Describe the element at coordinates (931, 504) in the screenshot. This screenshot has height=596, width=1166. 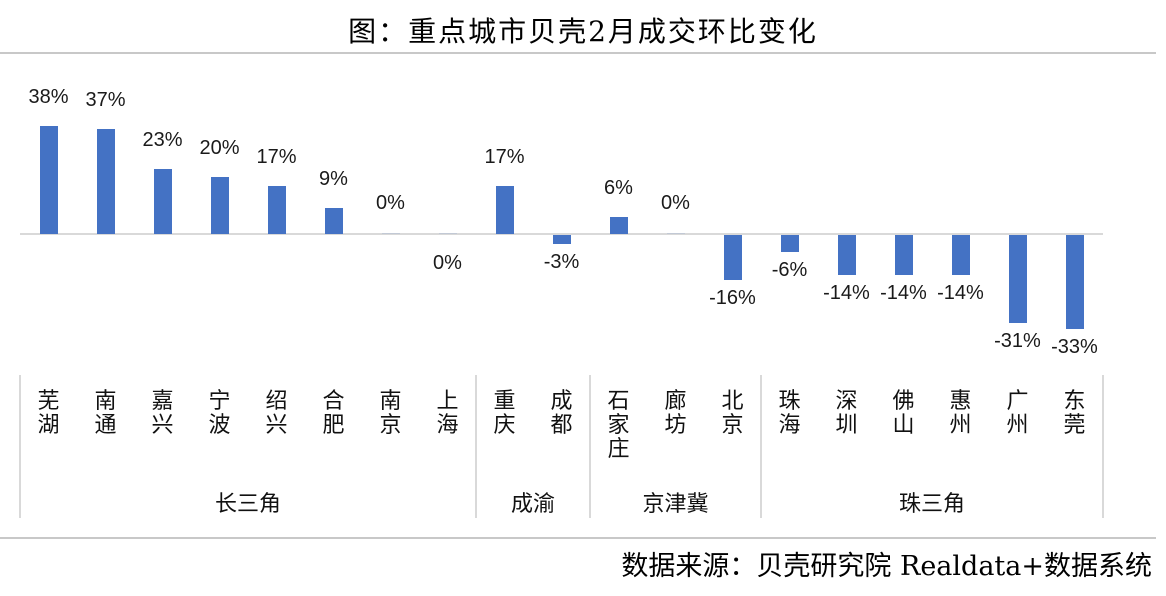
I see `group-label: 珠三角` at that location.